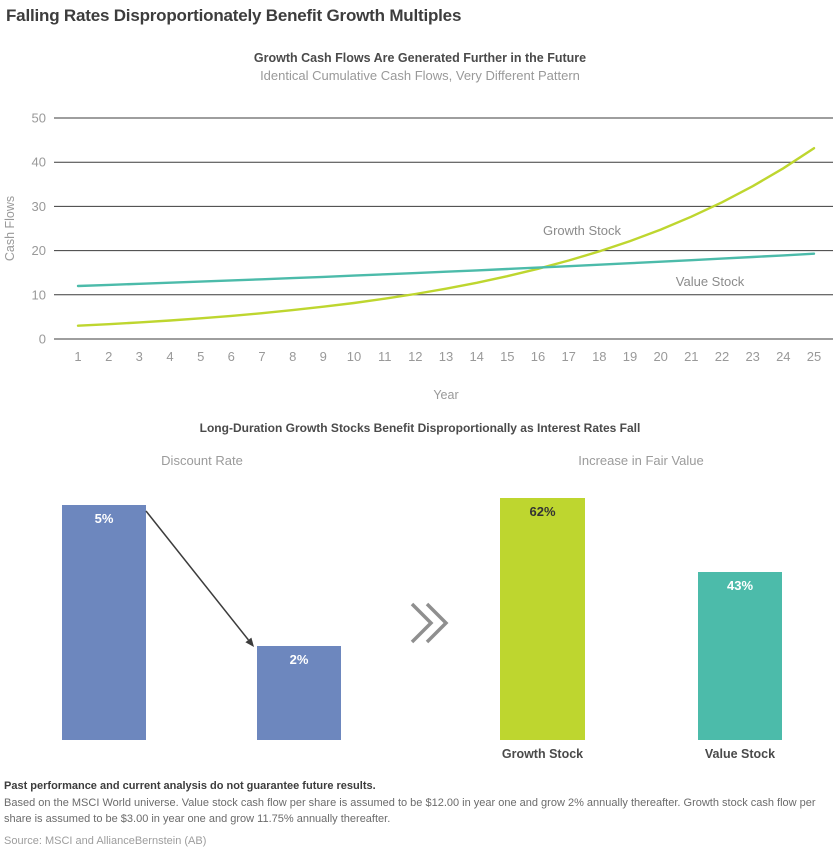 This screenshot has height=856, width=840. Describe the element at coordinates (104, 518) in the screenshot. I see `bar-value-label: 5%` at that location.